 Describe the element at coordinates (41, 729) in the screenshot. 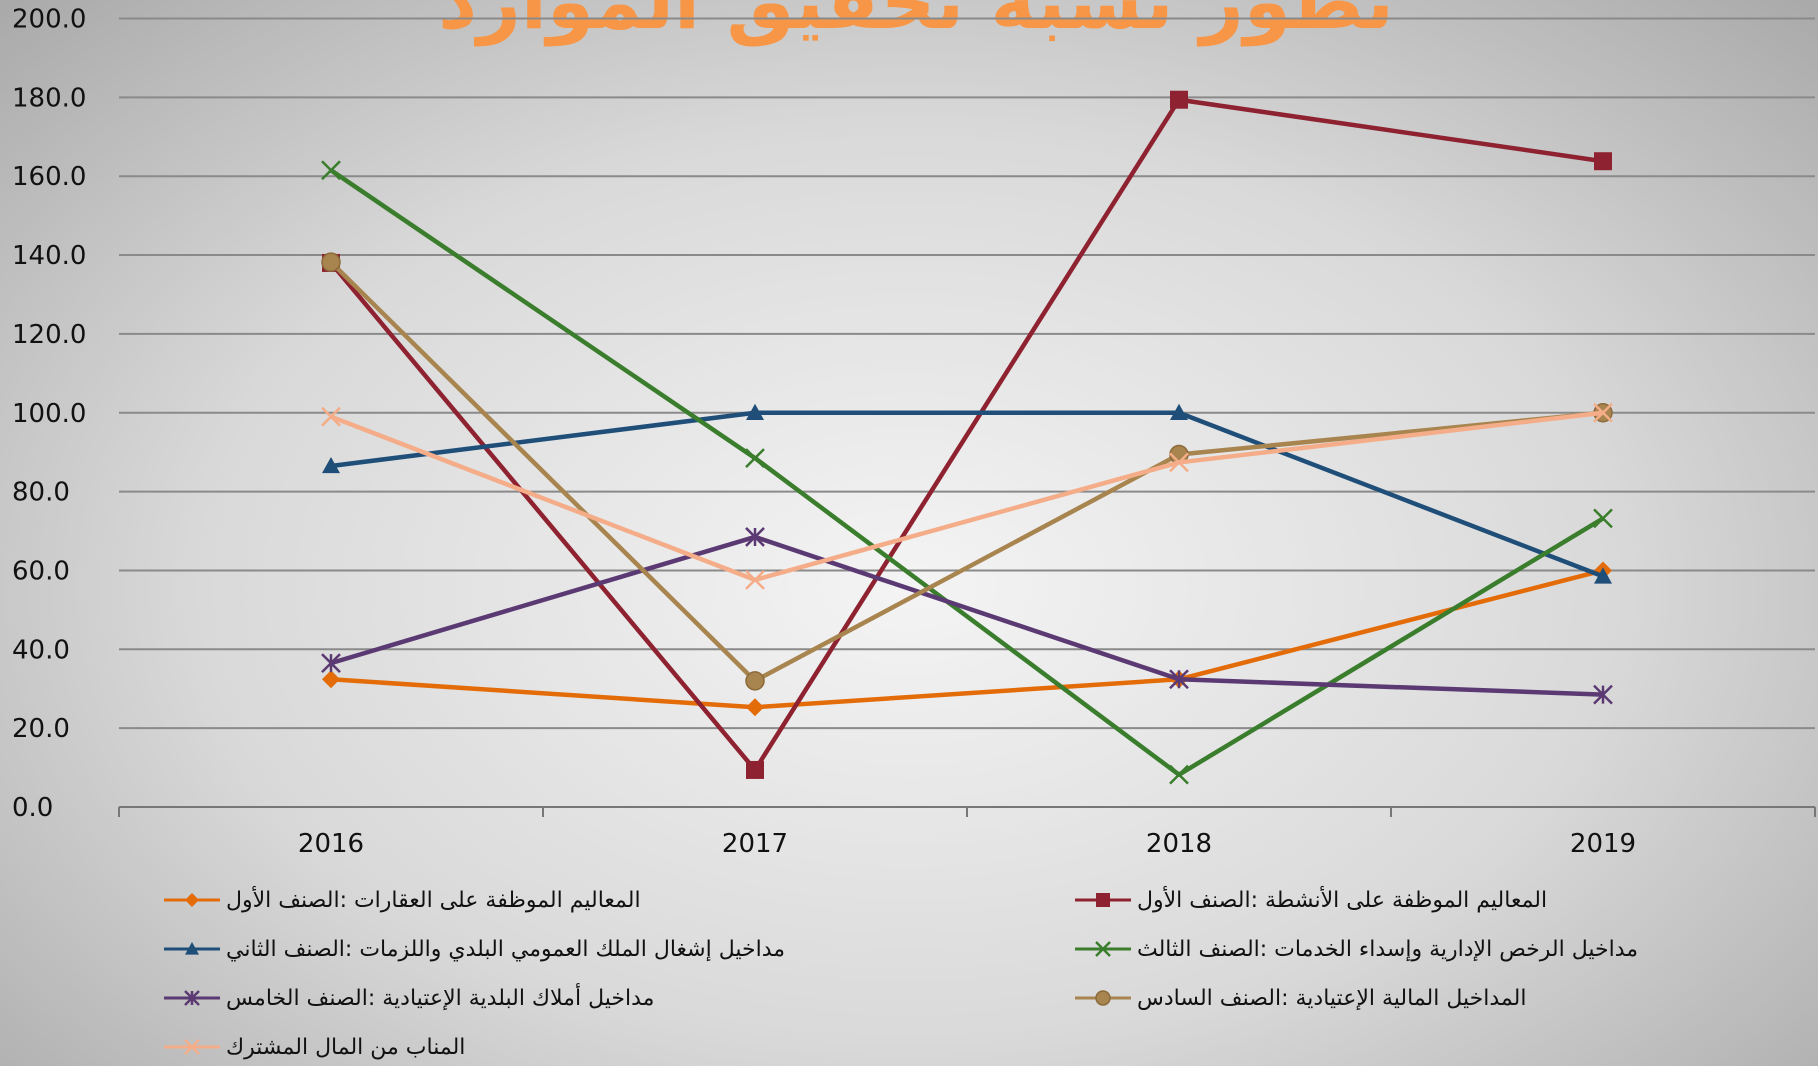

I see `y-tick-label: 20.0` at that location.